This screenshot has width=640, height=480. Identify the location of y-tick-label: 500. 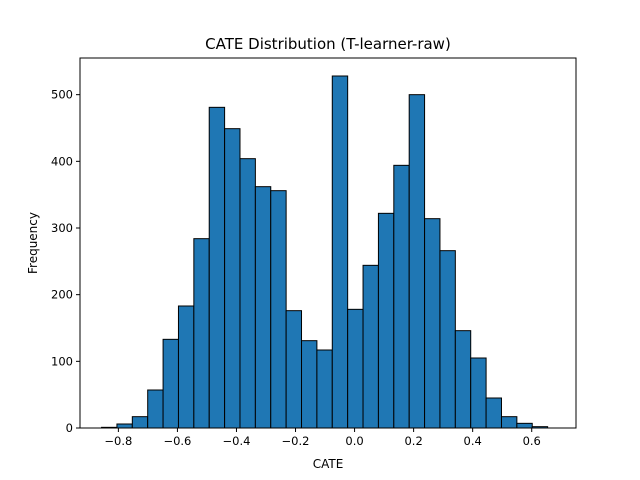
(62, 95).